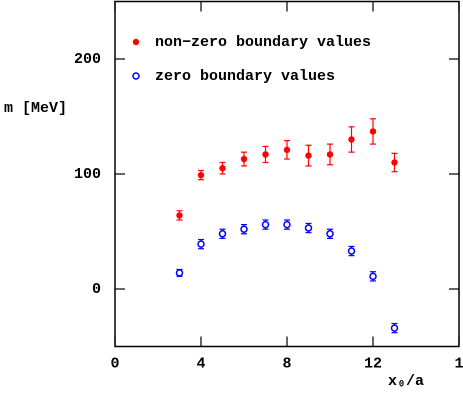  I want to click on legend-label: zero boundary values, so click(245, 76).